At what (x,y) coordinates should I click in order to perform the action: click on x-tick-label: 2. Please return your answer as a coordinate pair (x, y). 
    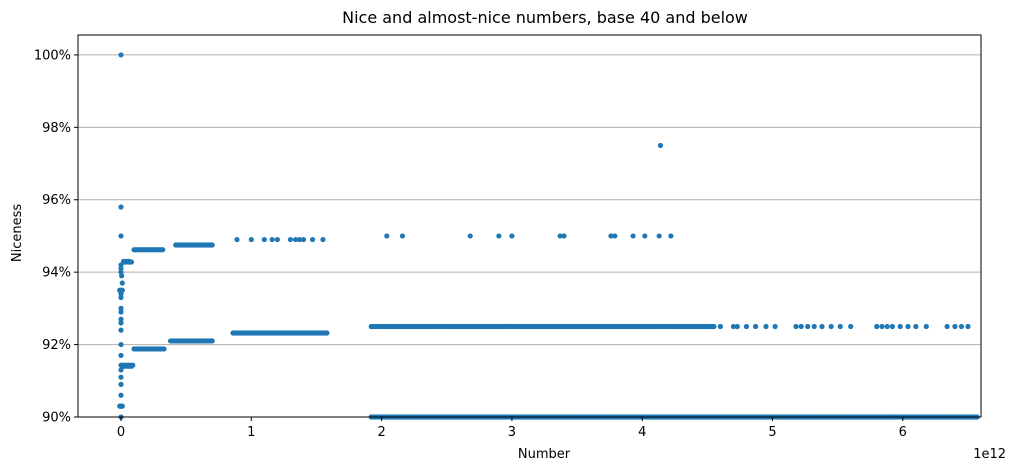
    Looking at the image, I should click on (381, 432).